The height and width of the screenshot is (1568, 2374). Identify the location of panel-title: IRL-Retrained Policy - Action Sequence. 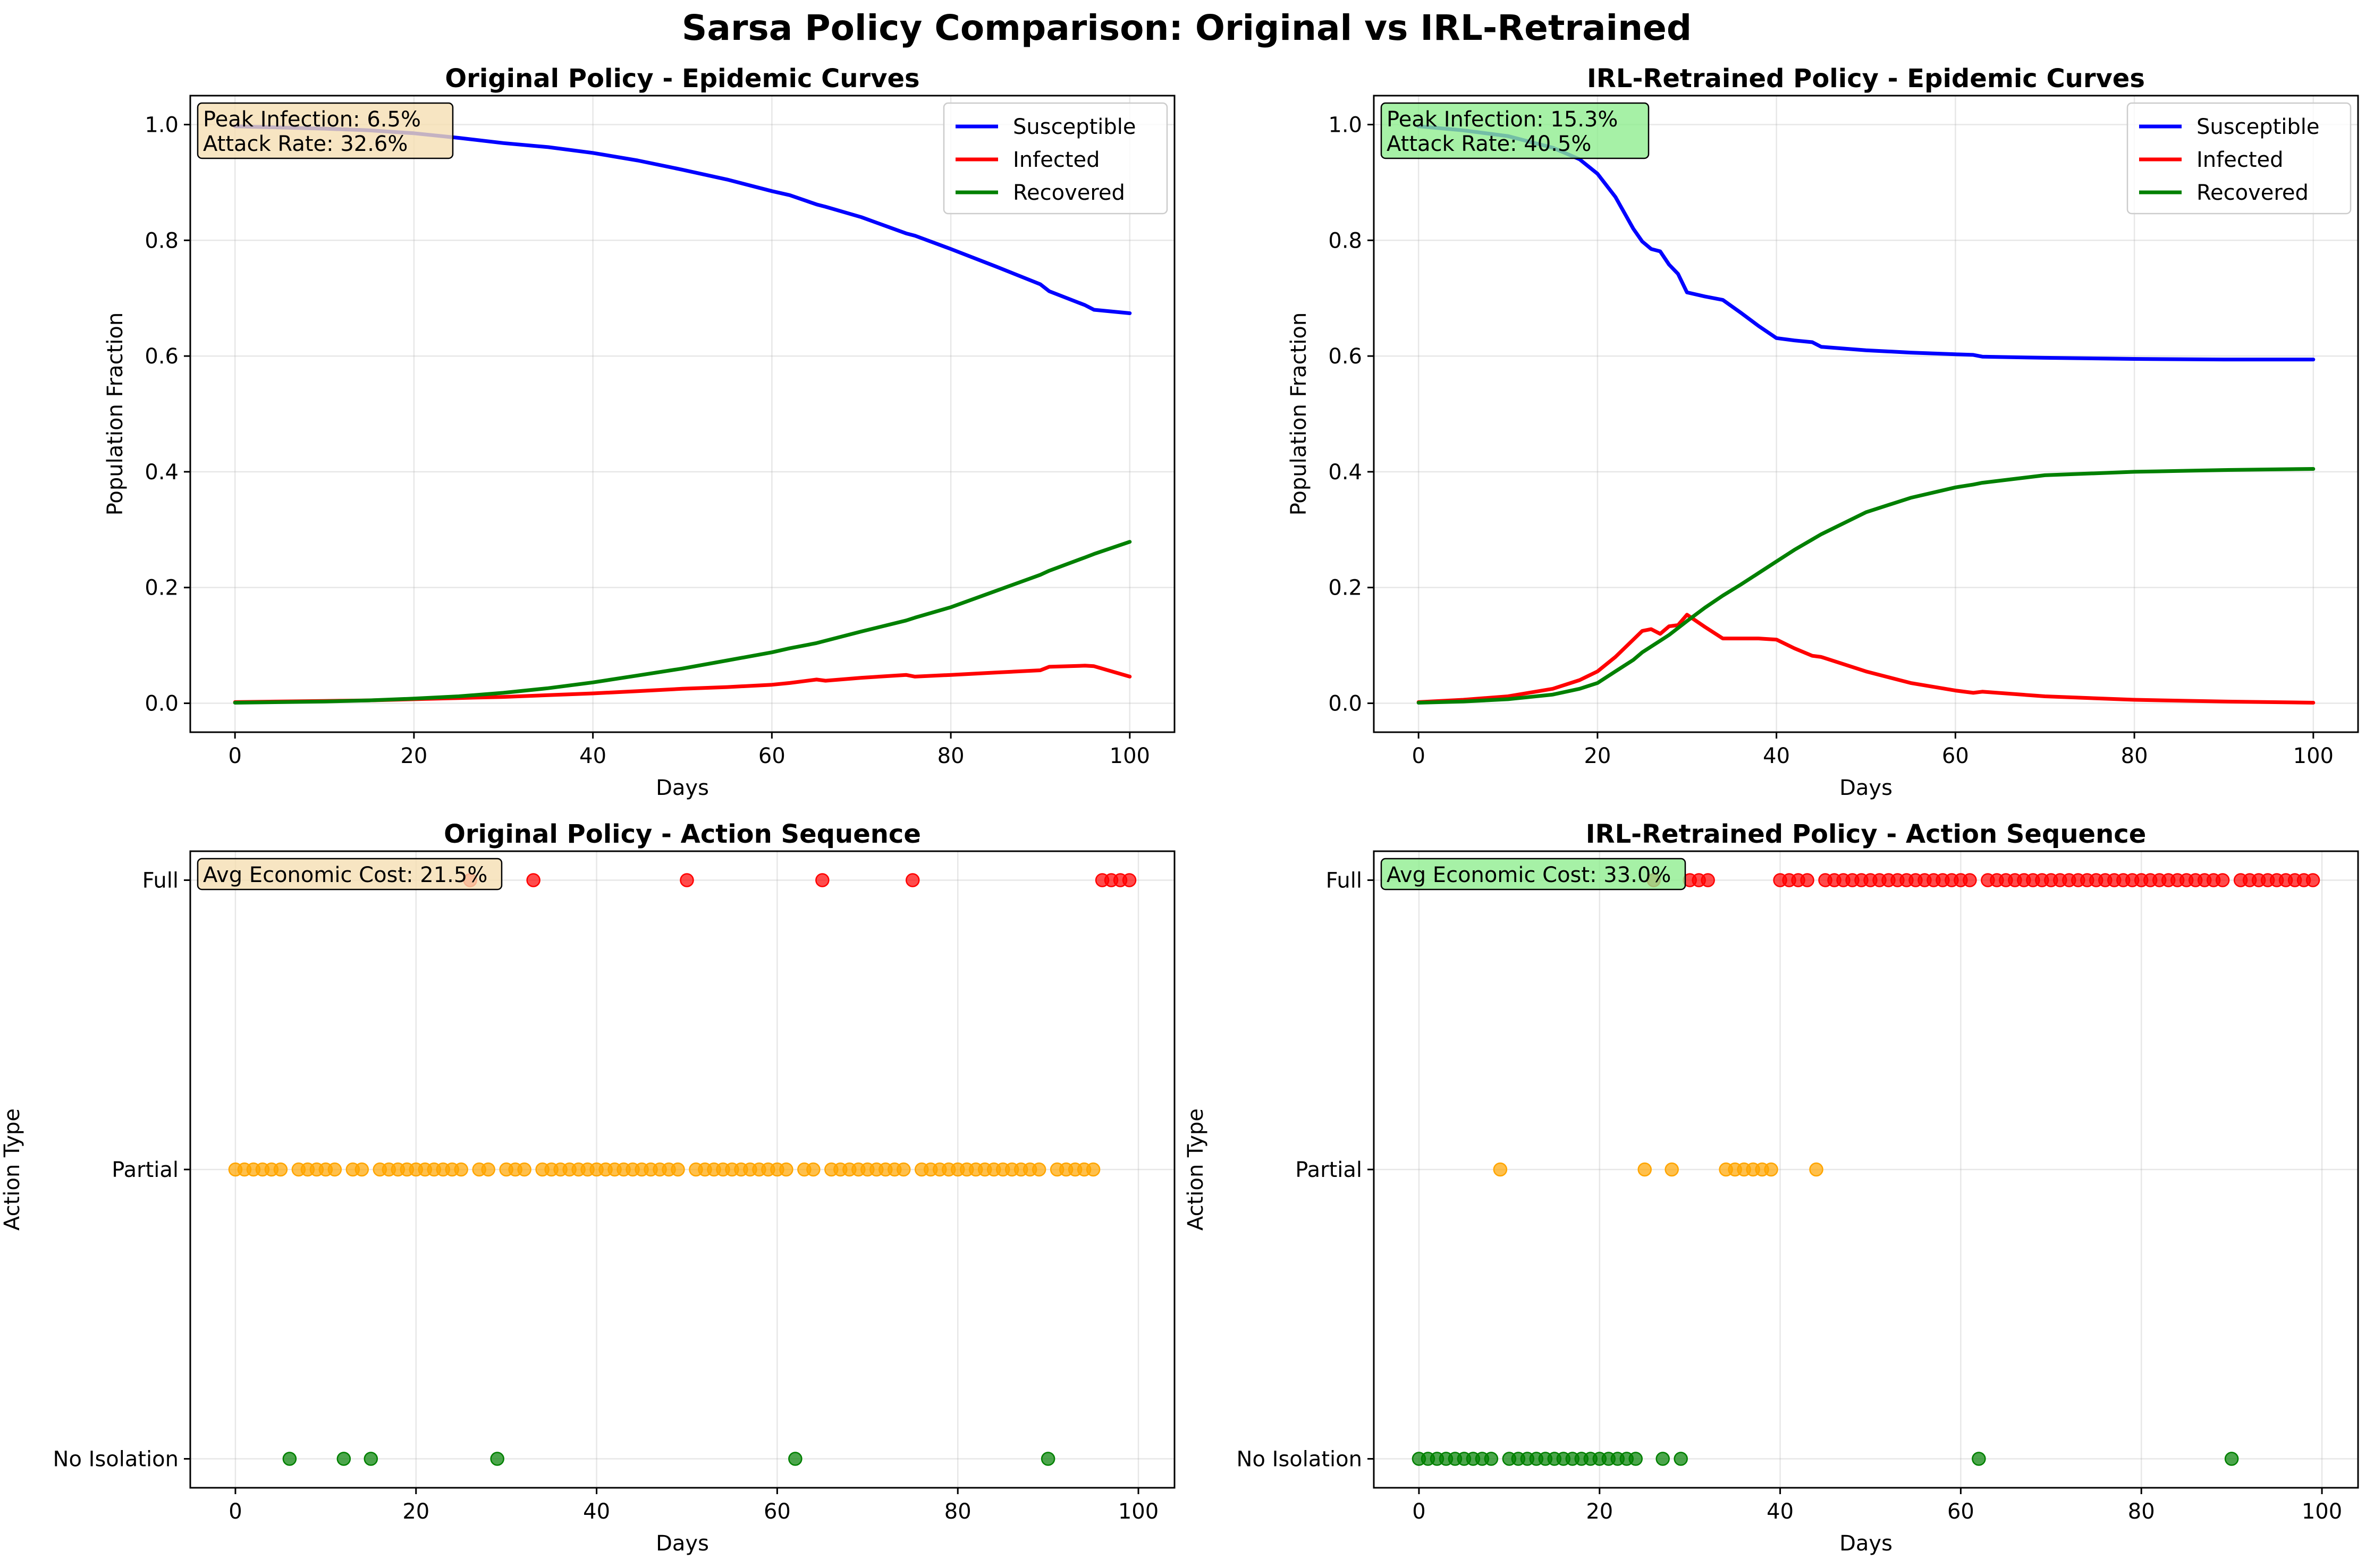
(1866, 834).